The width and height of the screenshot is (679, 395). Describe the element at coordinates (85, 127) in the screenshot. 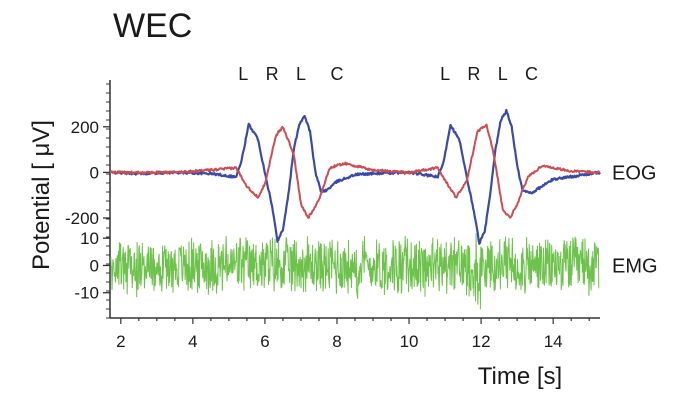

I see `eog-y-tick-label: 200` at that location.